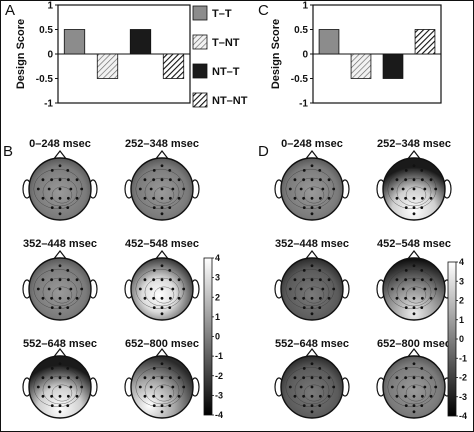  Describe the element at coordinates (305, 6) in the screenshot. I see `y-tick-label: 1` at that location.